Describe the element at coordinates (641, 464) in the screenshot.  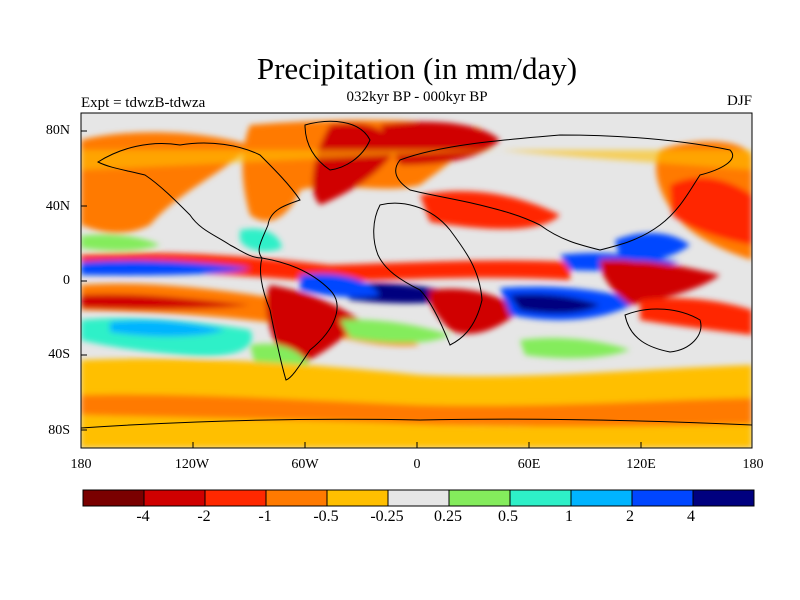
I see `lon-tick-label-120e: 120E` at that location.